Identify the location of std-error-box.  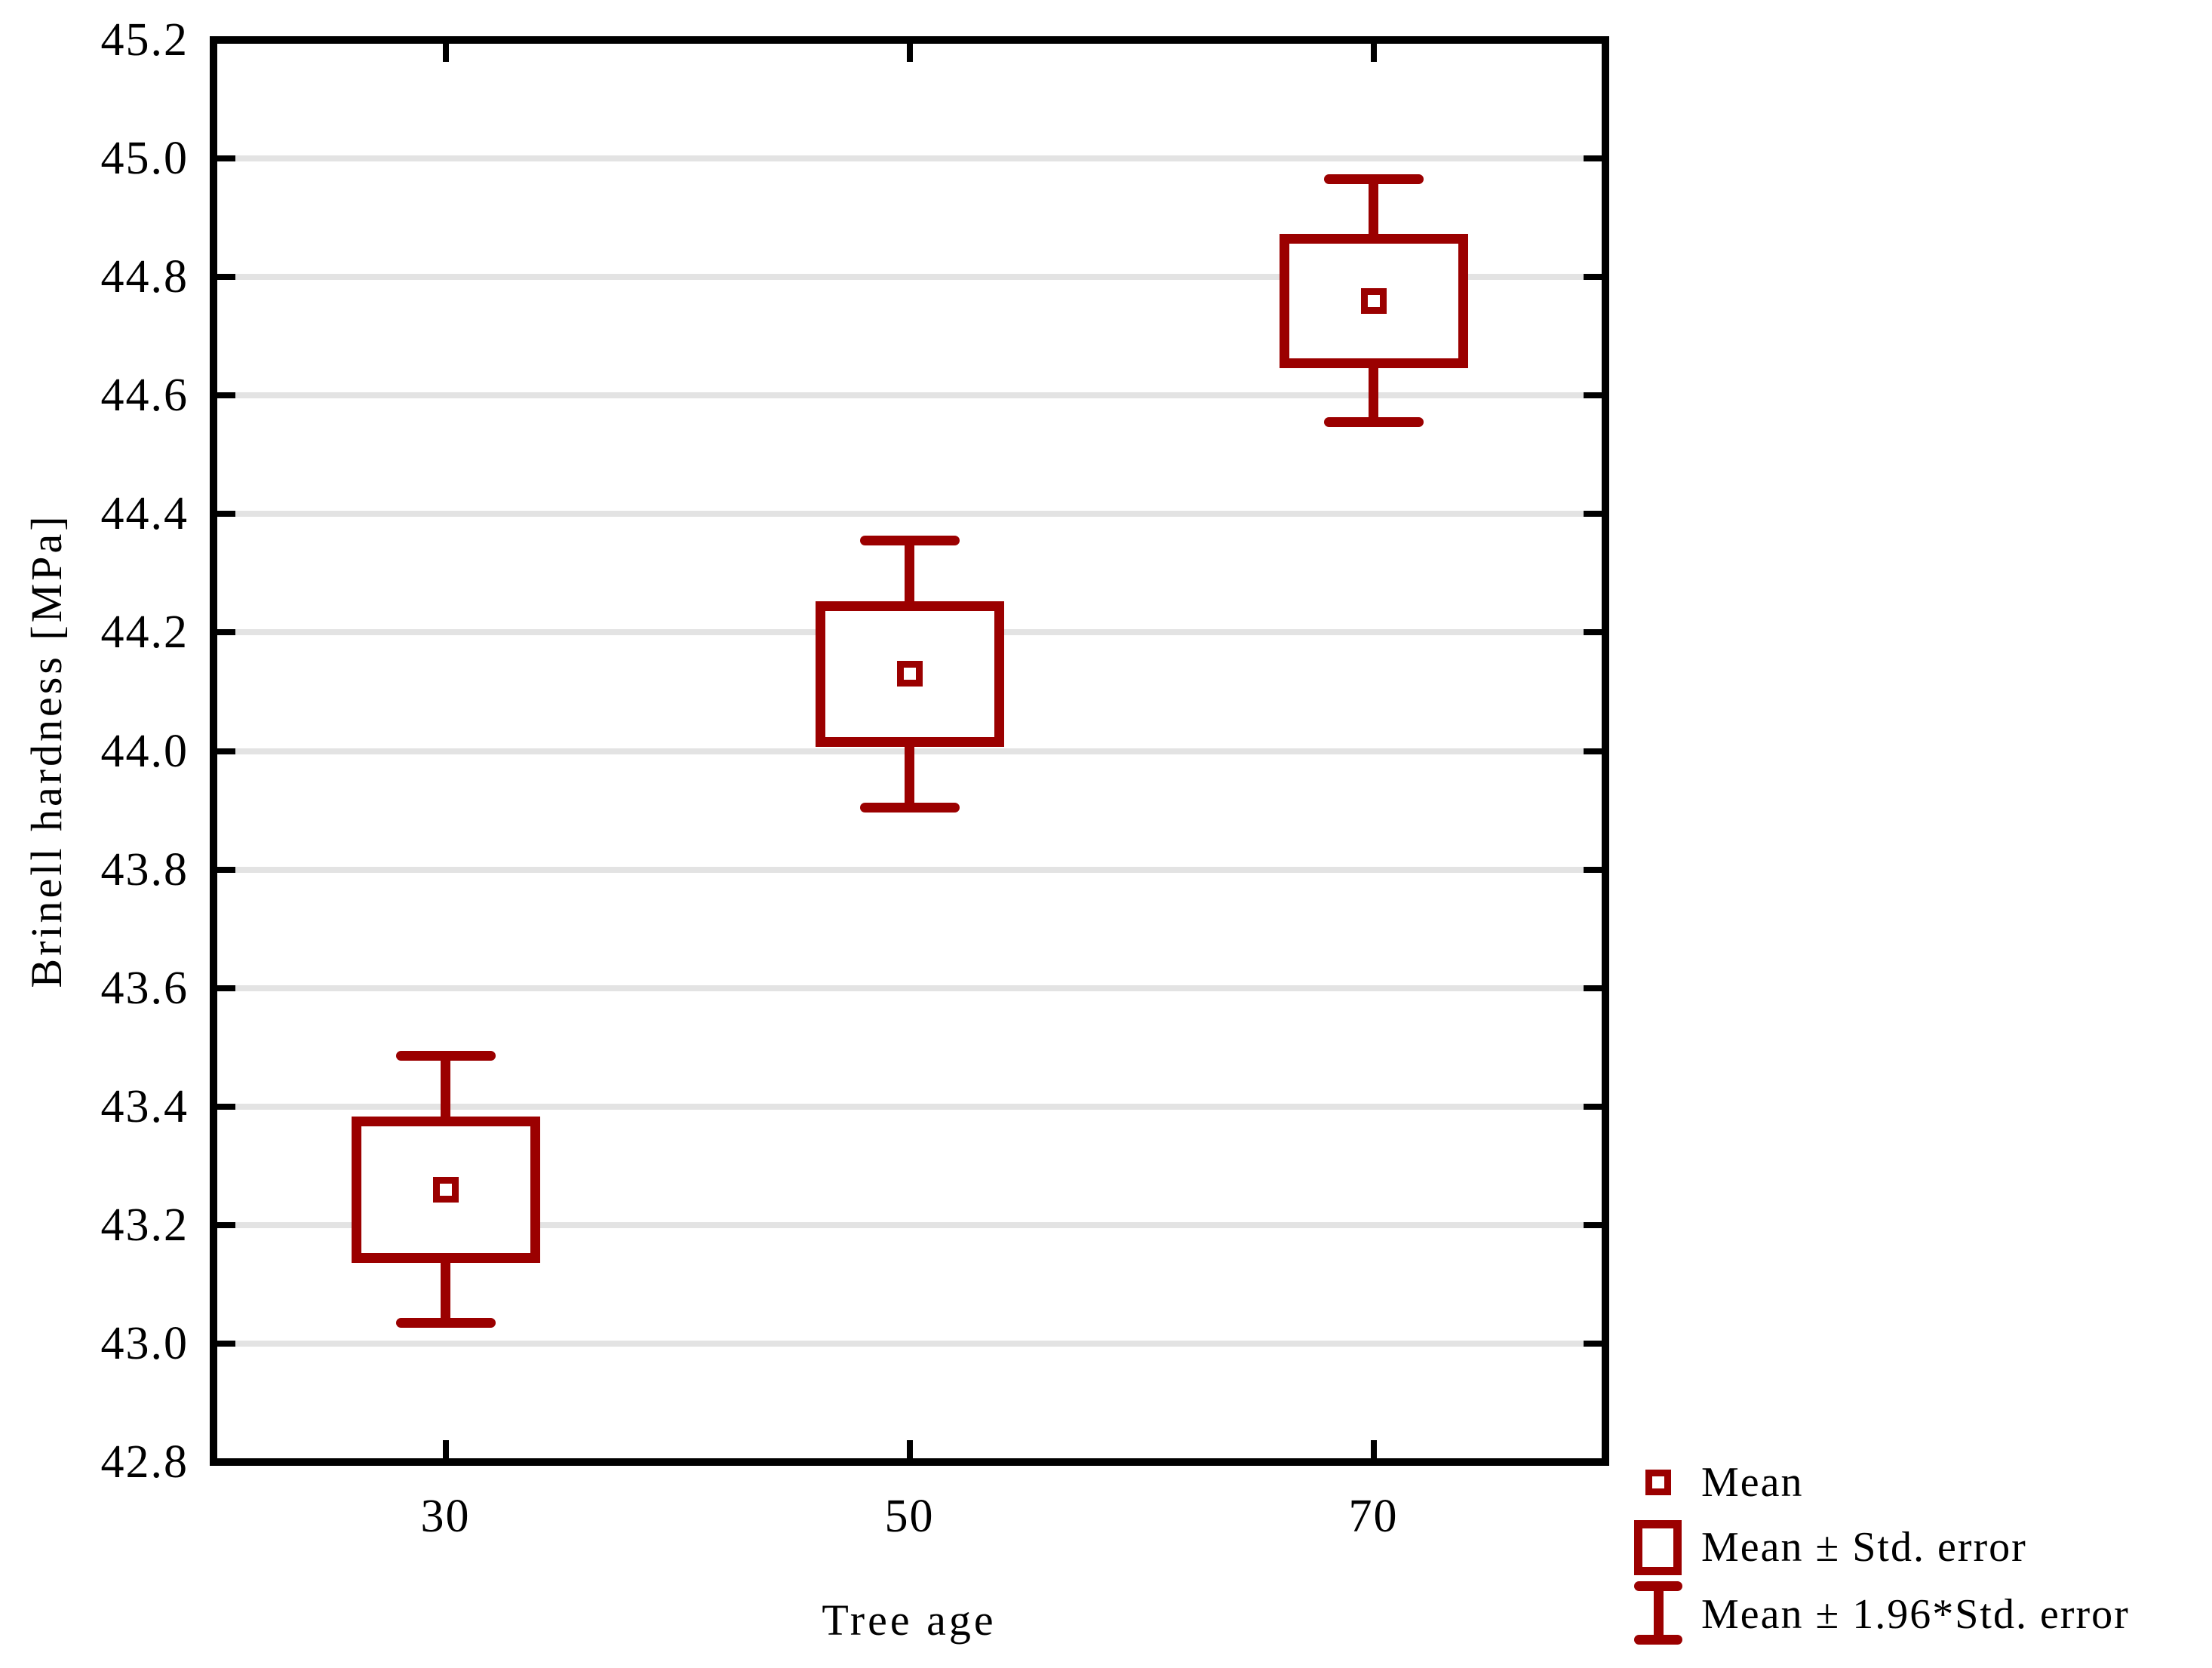
(445, 1189).